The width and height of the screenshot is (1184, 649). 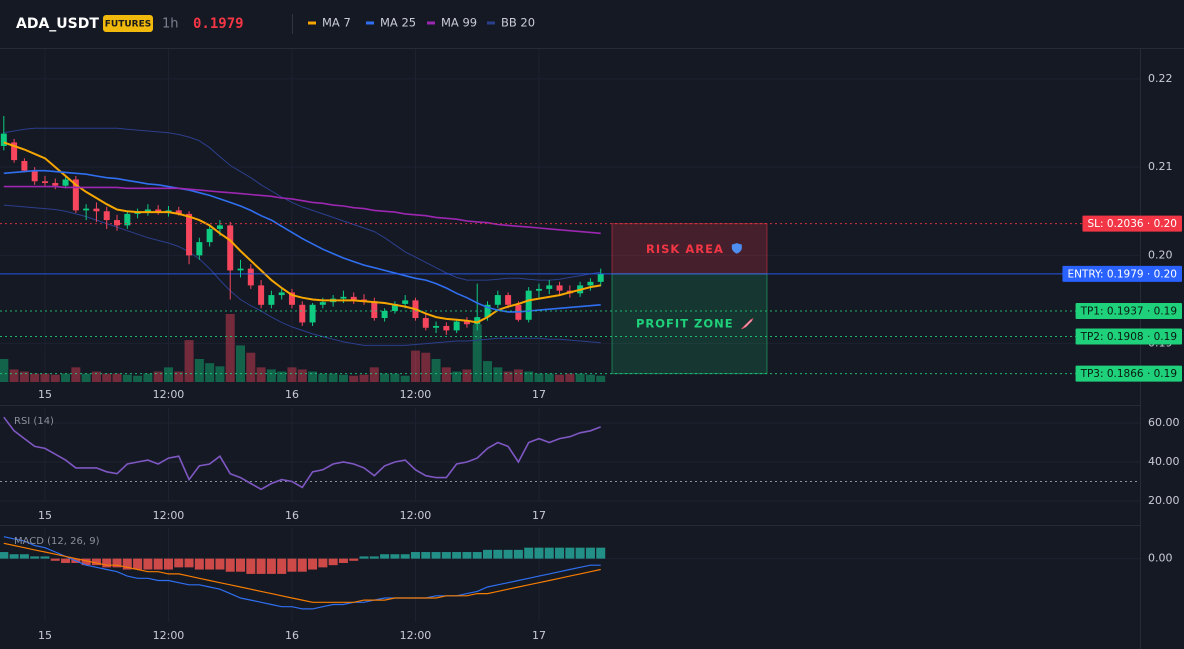 I want to click on x-tick-label: 15, so click(x=45, y=515).